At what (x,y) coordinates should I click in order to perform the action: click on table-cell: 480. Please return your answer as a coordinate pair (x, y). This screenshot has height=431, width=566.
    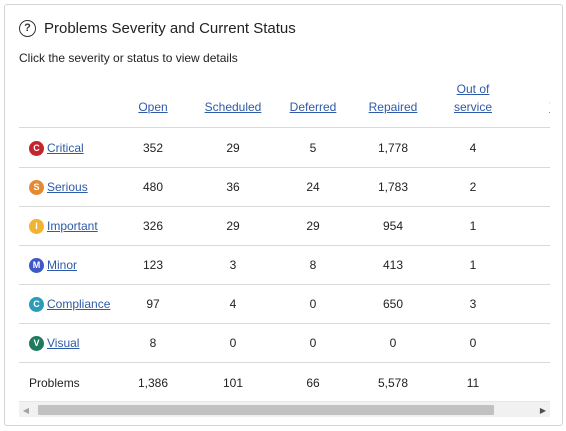
    Looking at the image, I should click on (153, 187).